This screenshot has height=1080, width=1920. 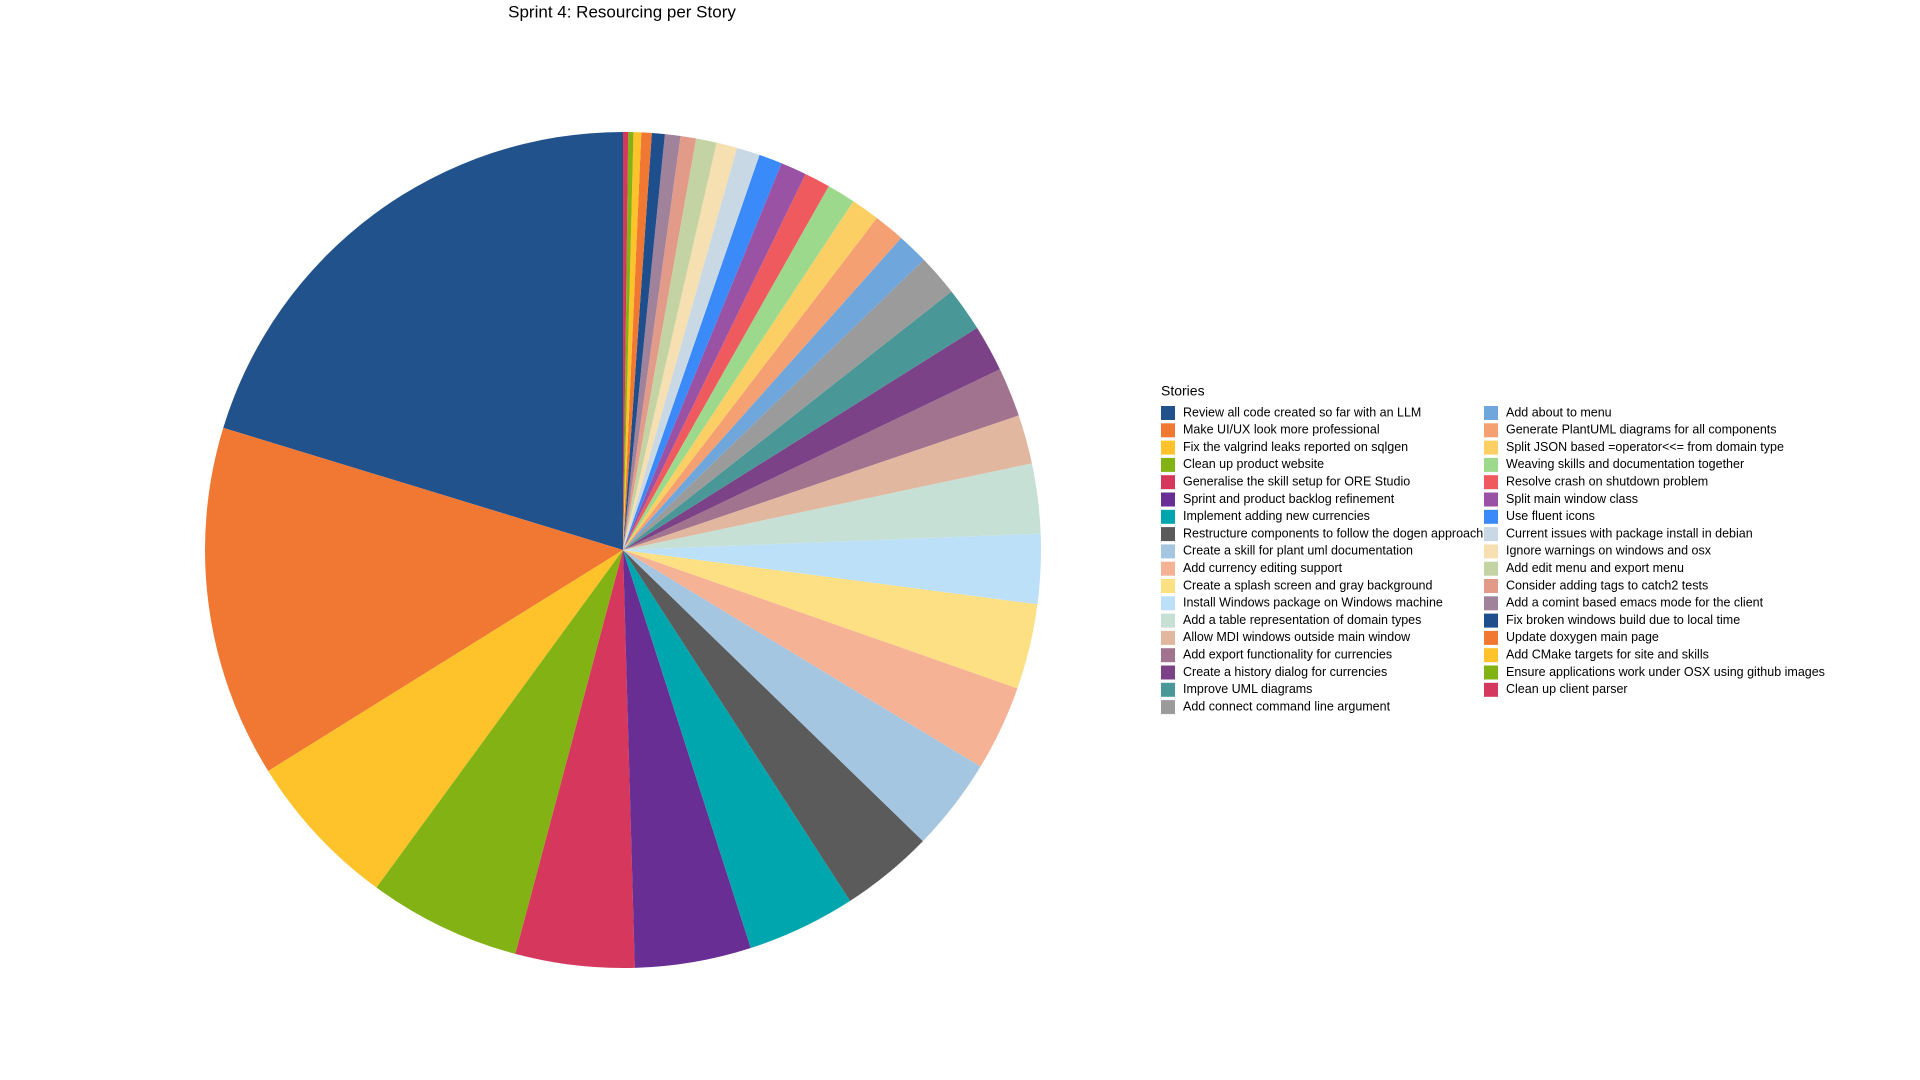 I want to click on legend-label: Use fluent icons, so click(x=1550, y=516).